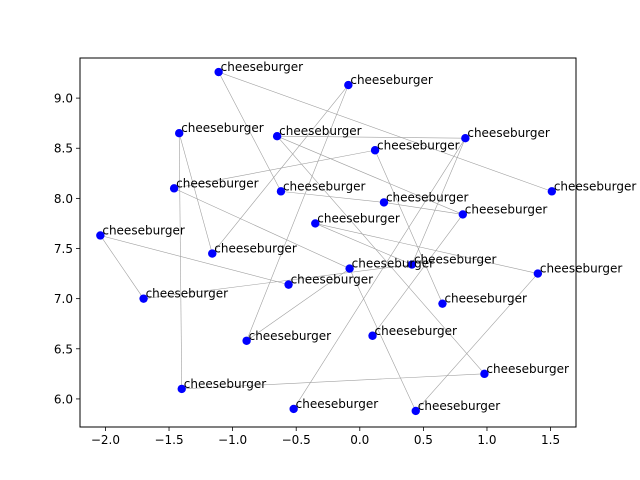  Describe the element at coordinates (63, 99) in the screenshot. I see `y-tick-label: 9.0` at that location.